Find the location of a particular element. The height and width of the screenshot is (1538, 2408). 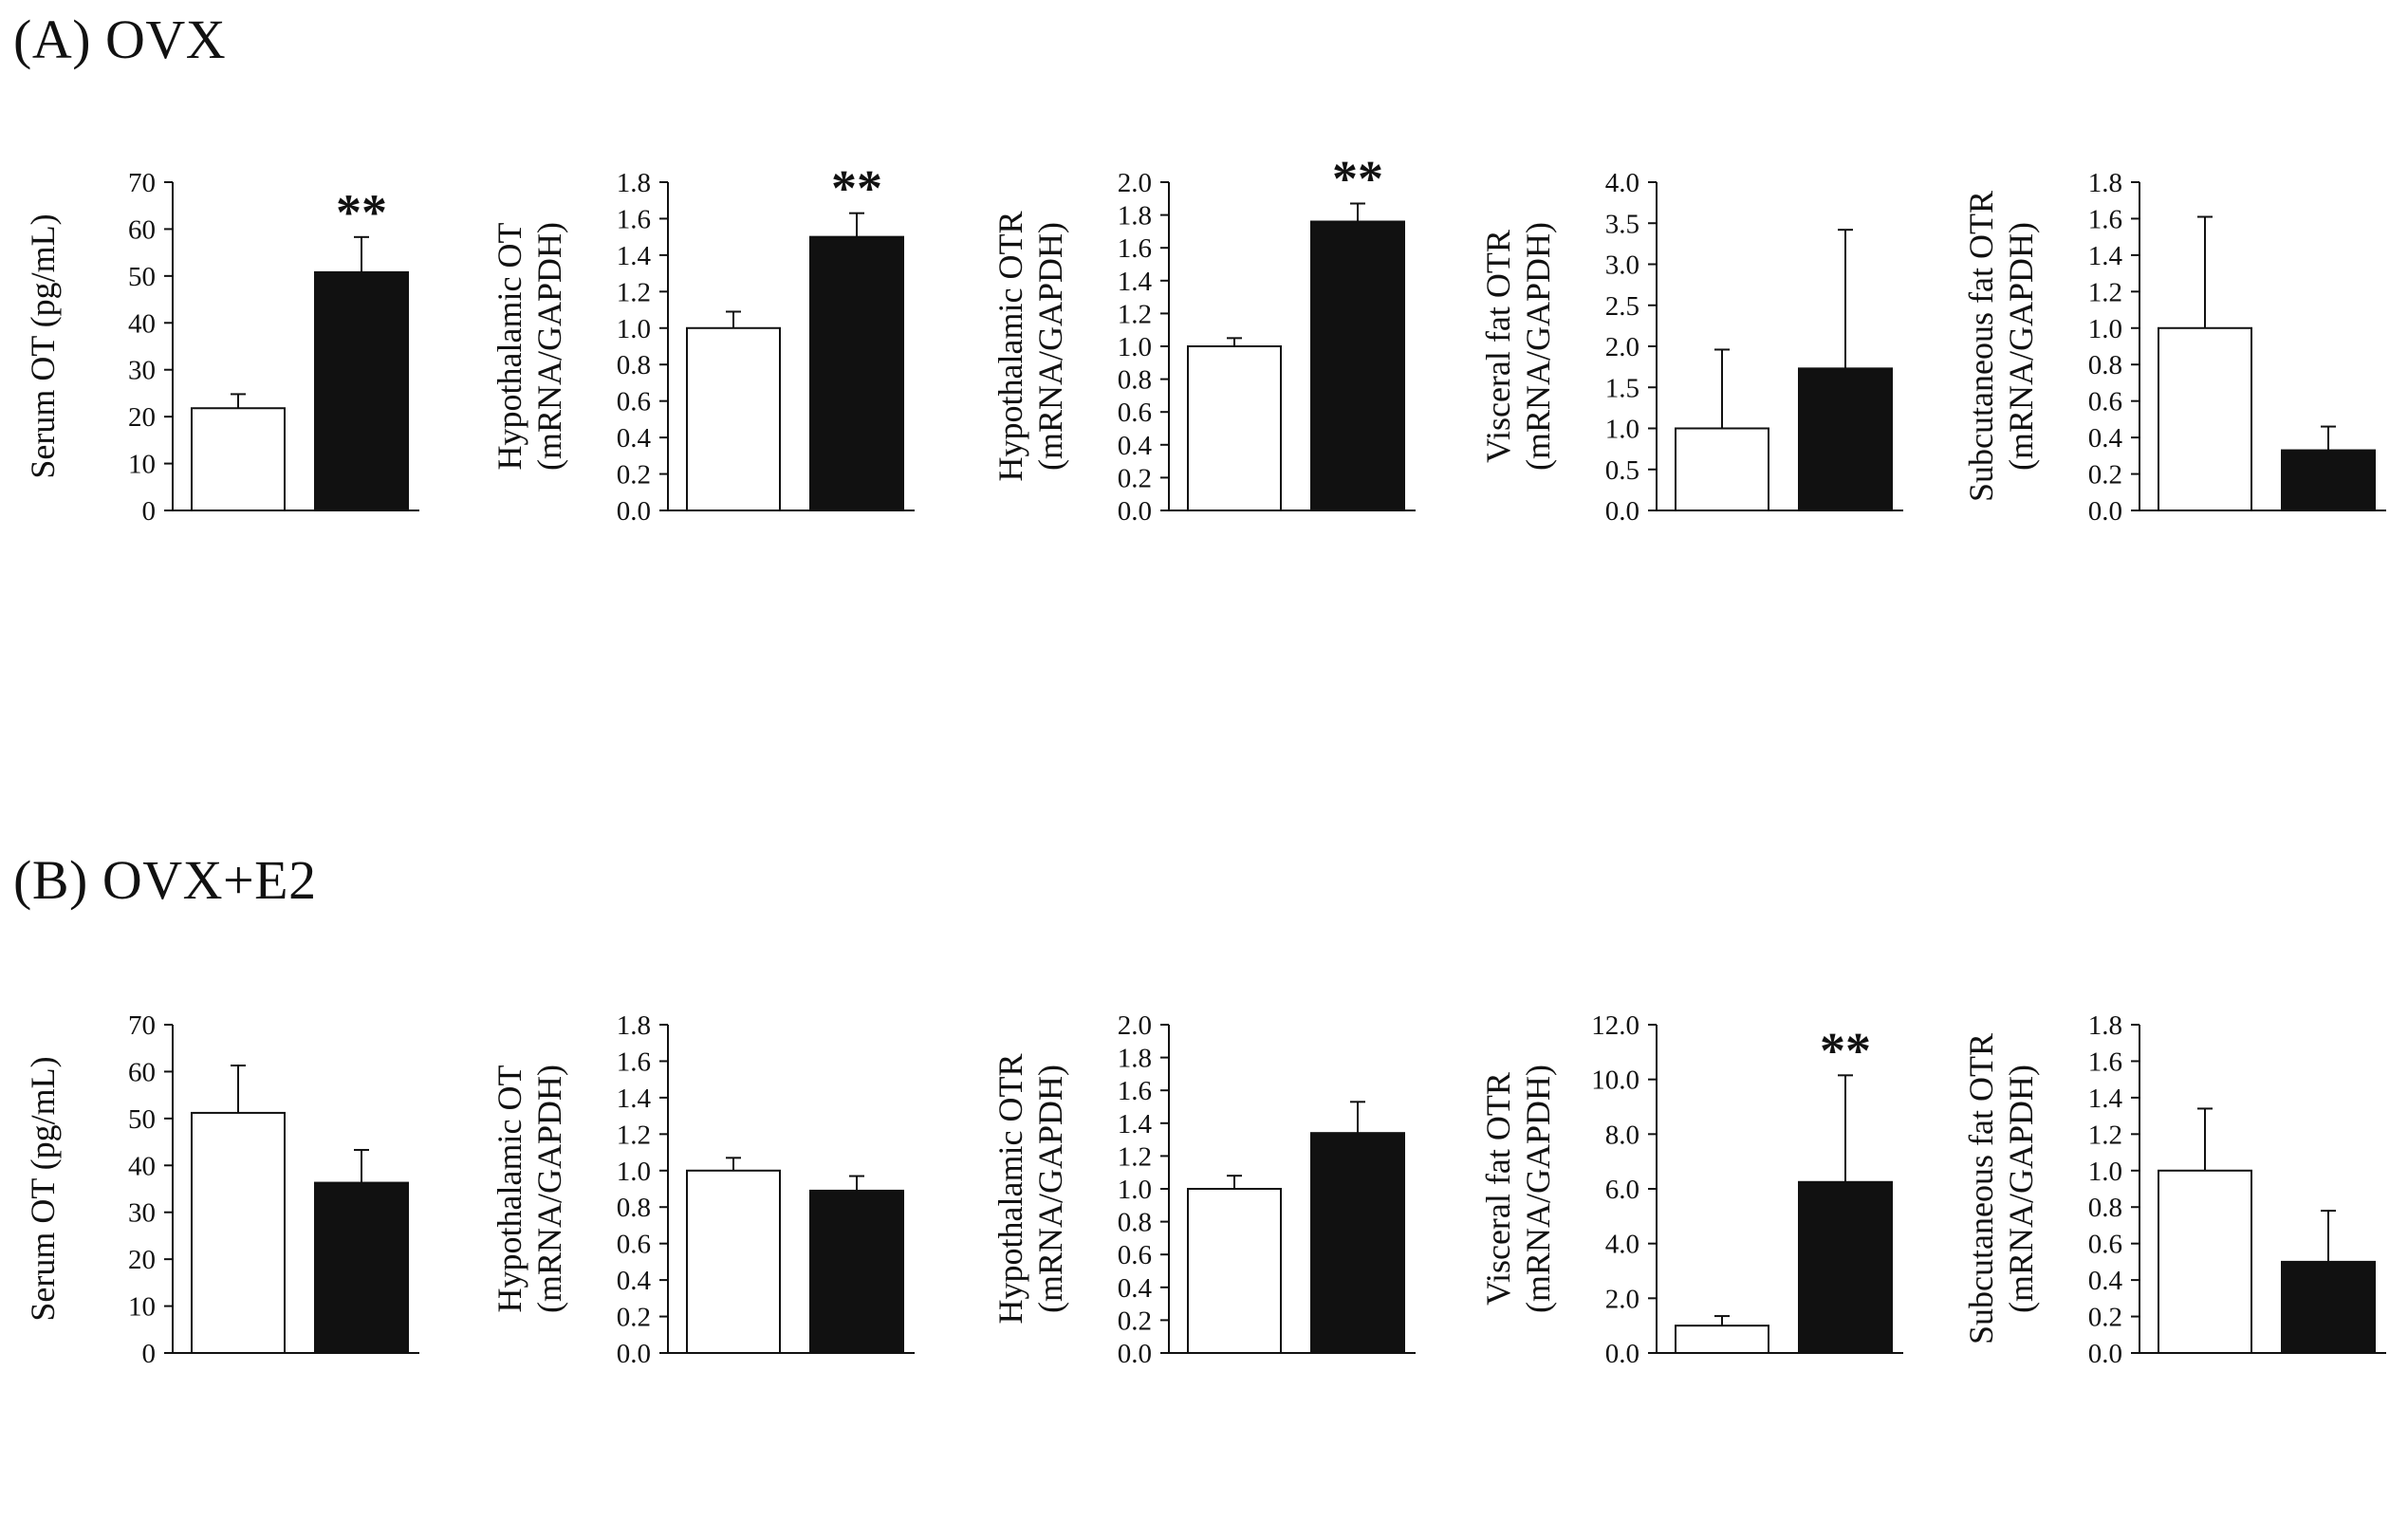

y-axis-title: Hypothalamic OTR (mRNA/GAPDH) is located at coordinates (1030, 1189).